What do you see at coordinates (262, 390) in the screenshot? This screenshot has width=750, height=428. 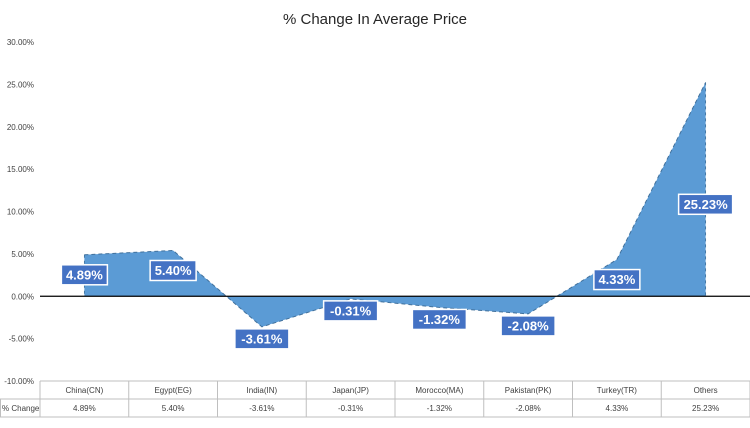 I see `category-label: India(IN)` at bounding box center [262, 390].